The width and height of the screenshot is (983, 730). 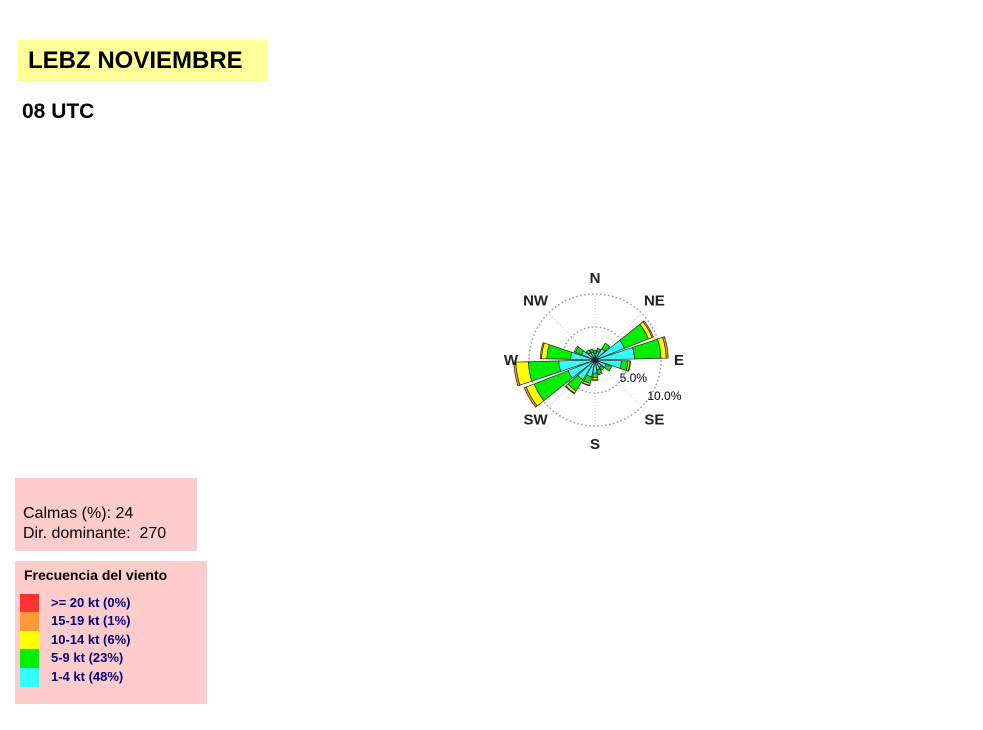 What do you see at coordinates (87, 676) in the screenshot?
I see `legend-label: 1-4 kt (48%)` at bounding box center [87, 676].